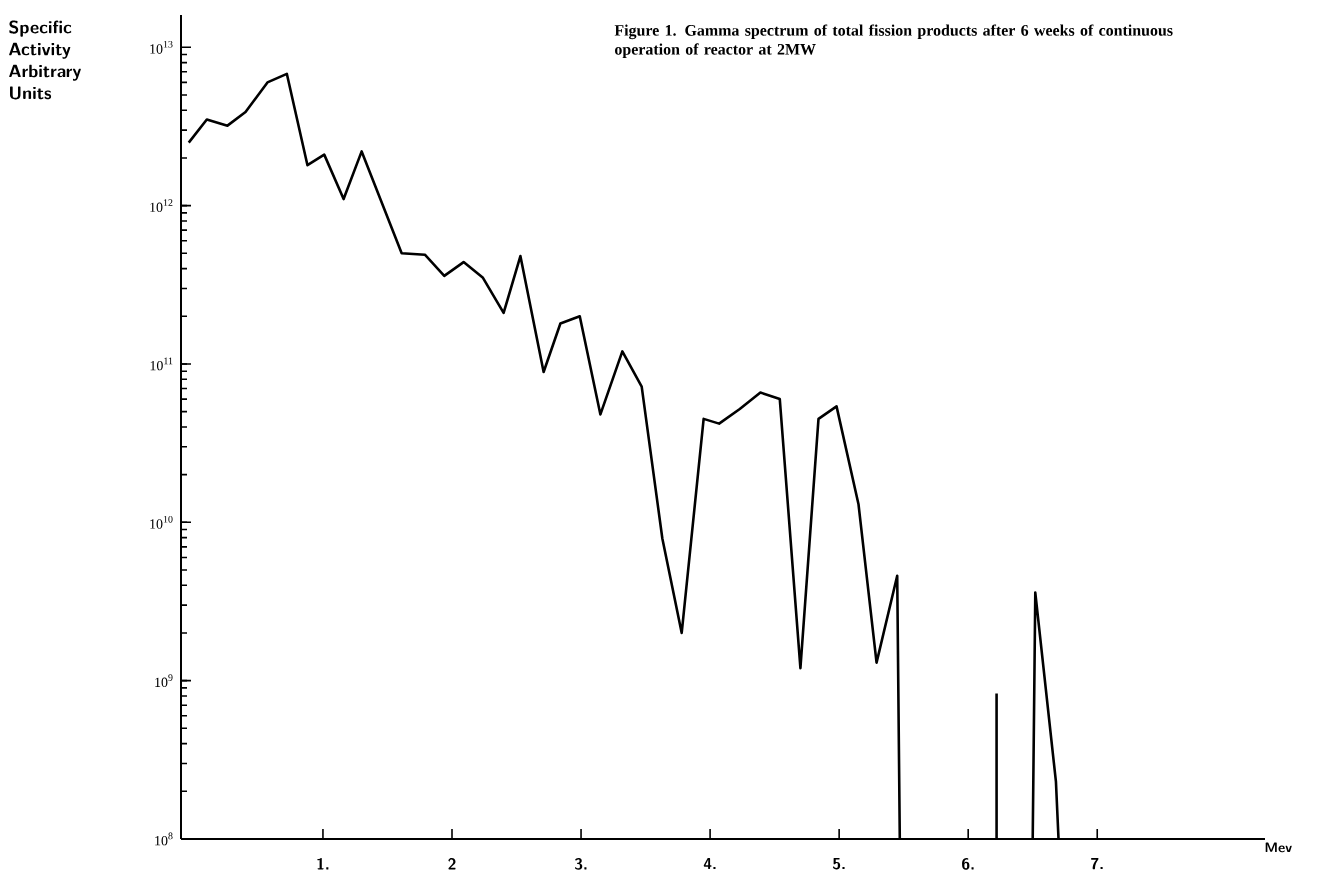  I want to click on x-axis-title: Mev, so click(1278, 847).